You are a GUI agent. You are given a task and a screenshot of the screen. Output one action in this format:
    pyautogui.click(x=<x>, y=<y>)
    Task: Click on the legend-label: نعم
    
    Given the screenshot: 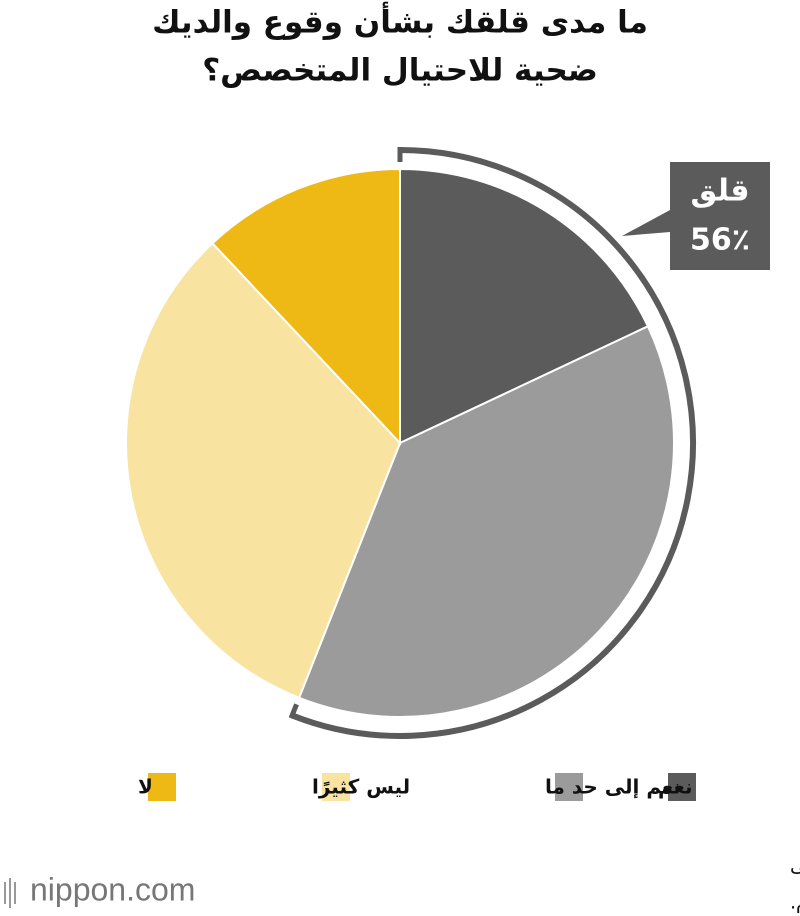 What is the action you would take?
    pyautogui.click(x=675, y=787)
    